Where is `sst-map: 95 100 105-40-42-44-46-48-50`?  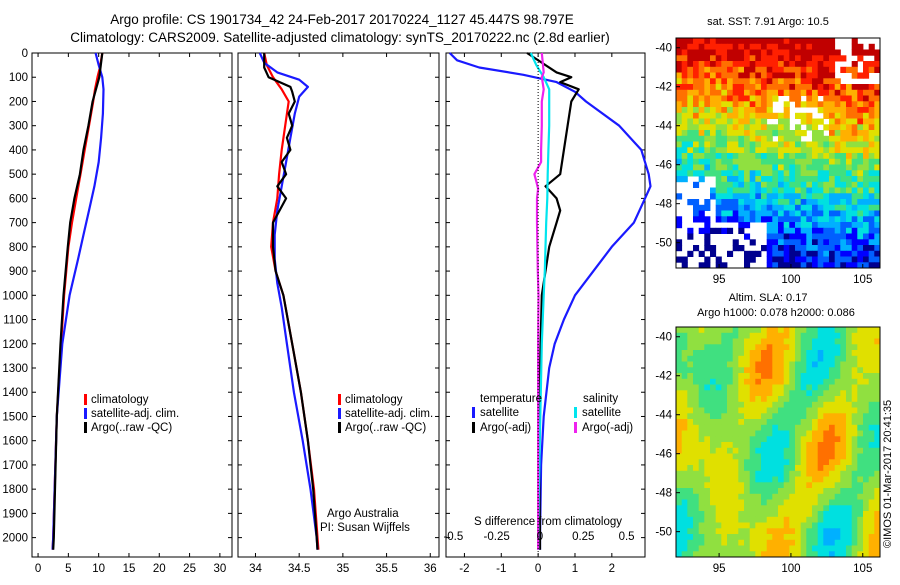
sst-map: 95 100 105-40-42-44-46-48-50 is located at coordinates (768, 161).